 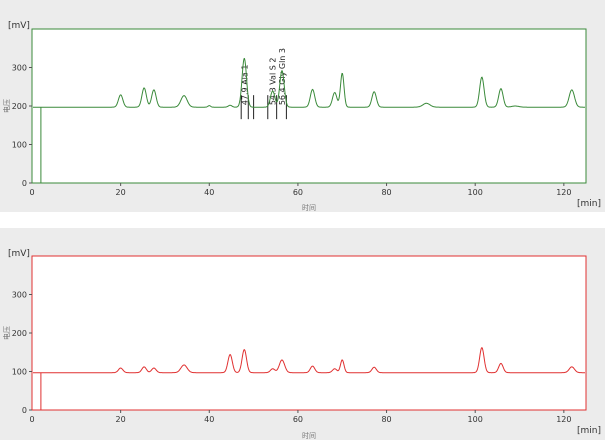 I want to click on peak-annotation: 54.3 Val S 2, so click(x=273, y=82).